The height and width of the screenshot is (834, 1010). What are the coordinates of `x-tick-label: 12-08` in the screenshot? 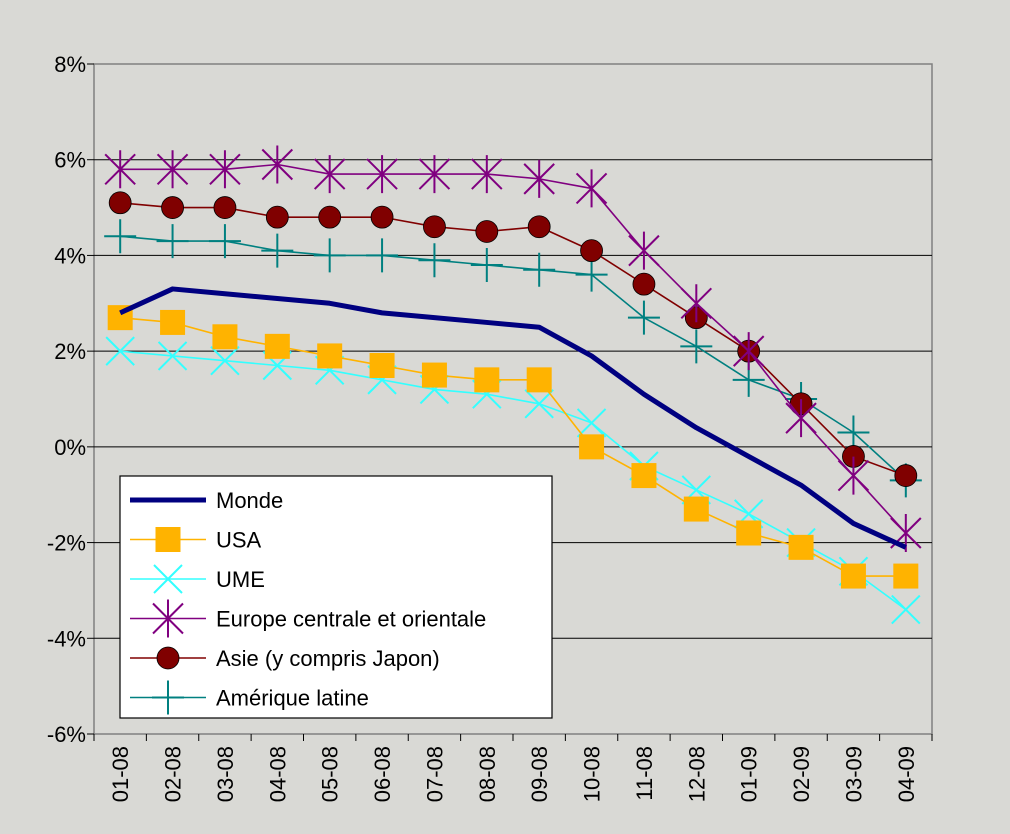 It's located at (696, 774).